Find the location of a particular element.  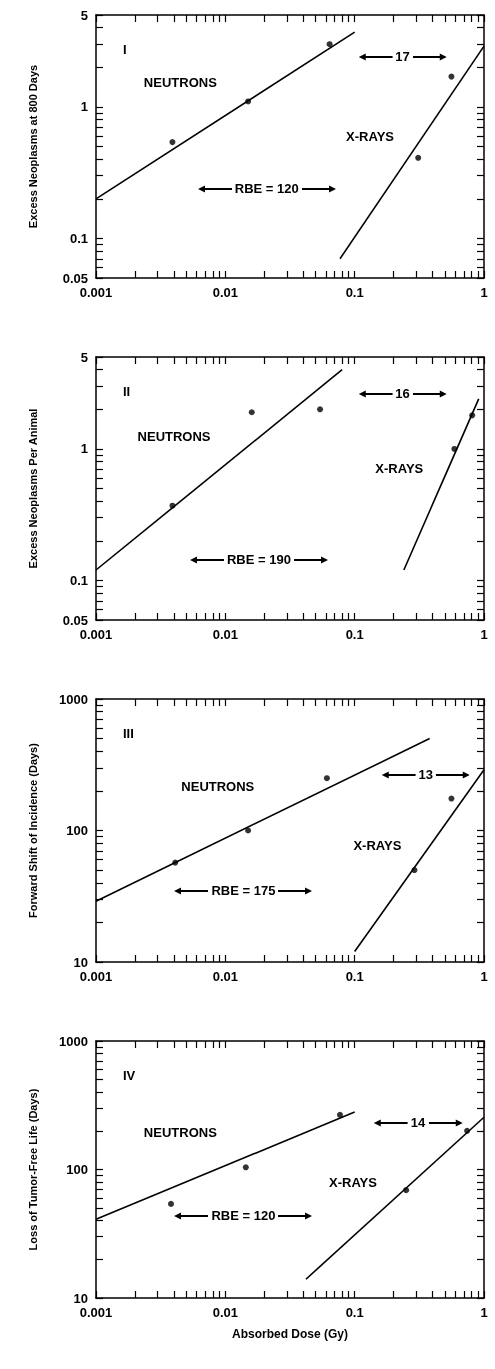

annotation: 14 is located at coordinates (418, 1123).